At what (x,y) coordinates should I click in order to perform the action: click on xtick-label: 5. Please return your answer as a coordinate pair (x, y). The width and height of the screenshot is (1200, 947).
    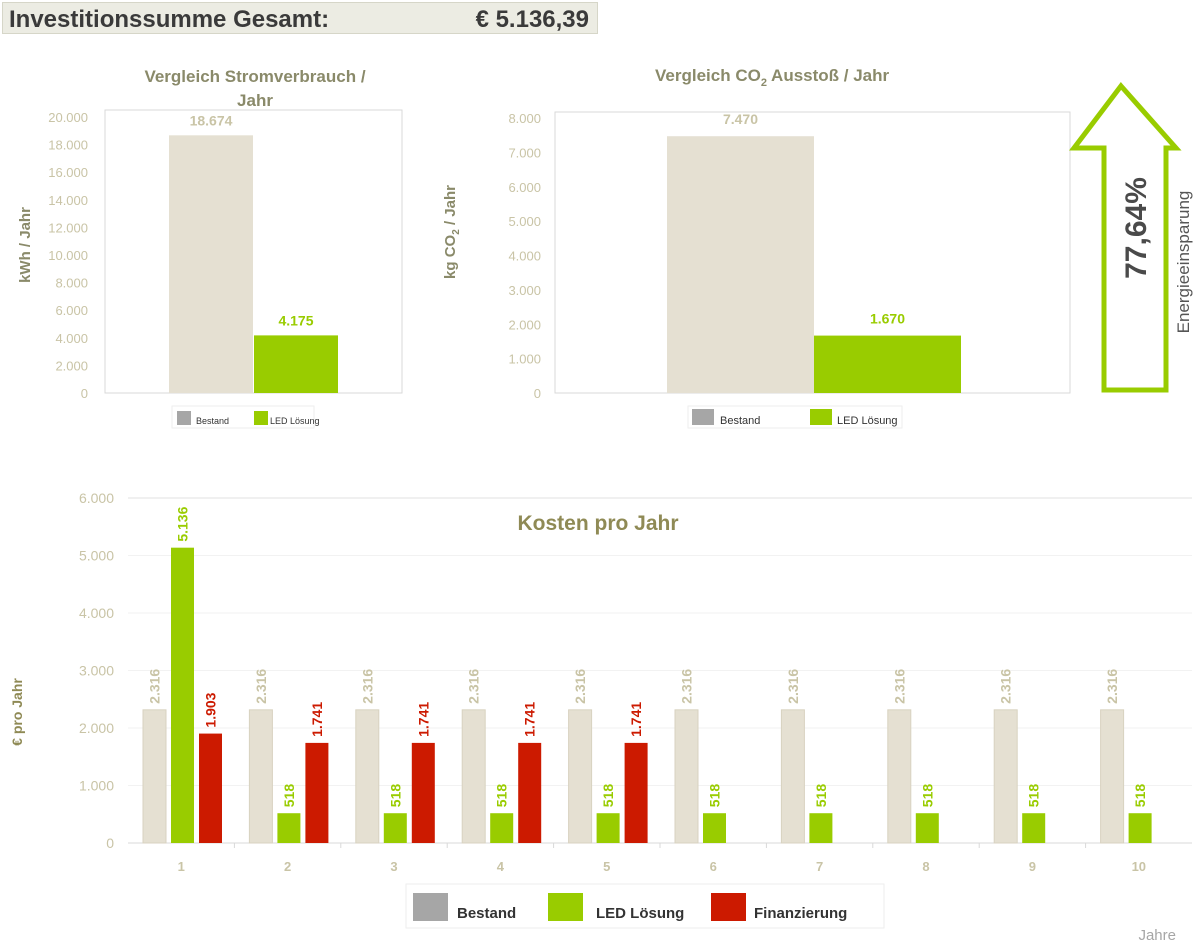
    Looking at the image, I should click on (606, 866).